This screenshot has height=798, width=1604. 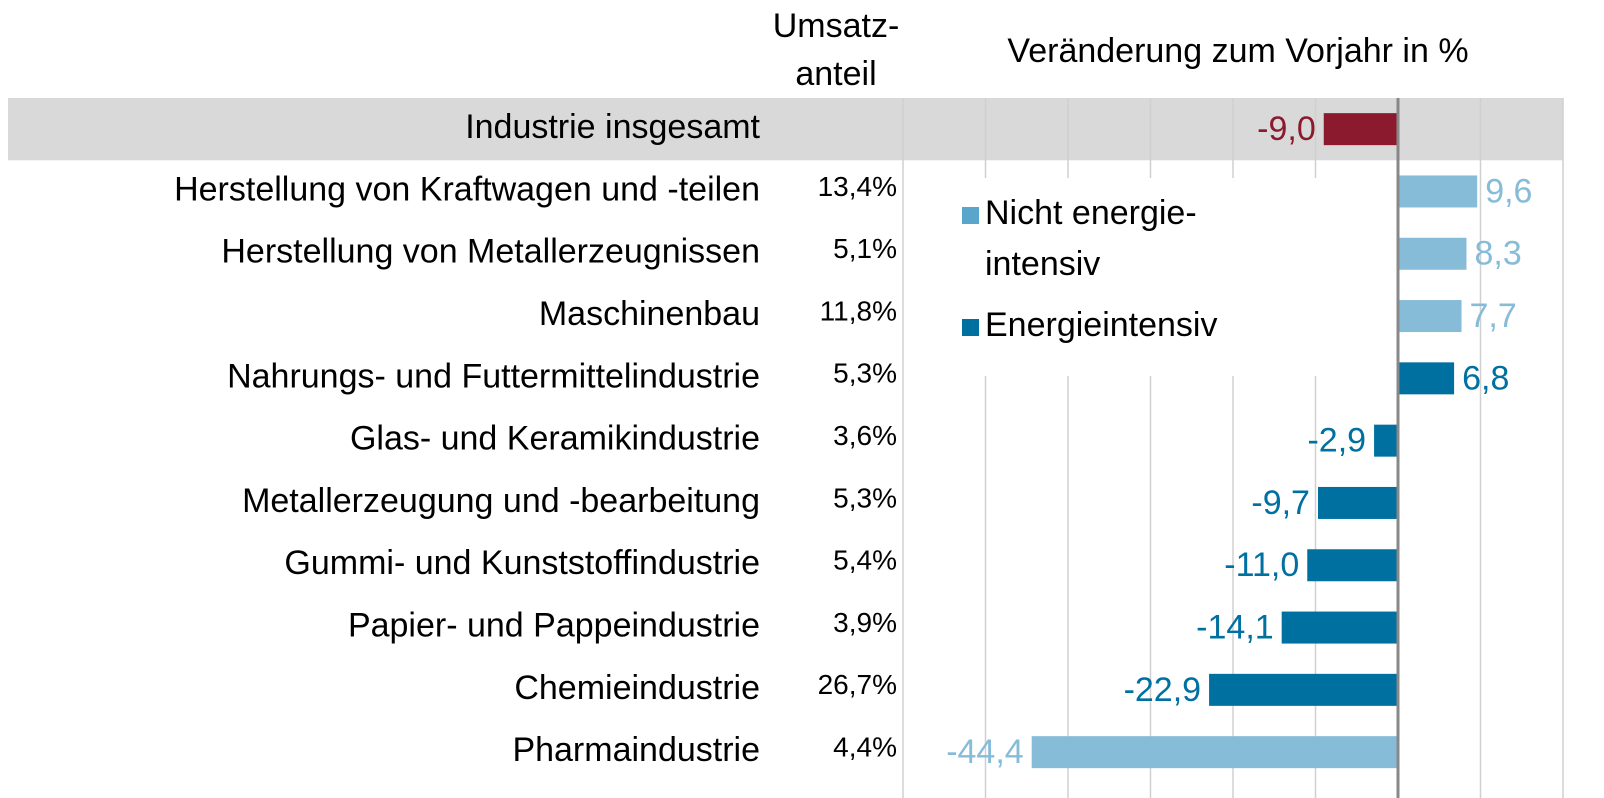 I want to click on value-label: 6,8, so click(x=1485, y=378).